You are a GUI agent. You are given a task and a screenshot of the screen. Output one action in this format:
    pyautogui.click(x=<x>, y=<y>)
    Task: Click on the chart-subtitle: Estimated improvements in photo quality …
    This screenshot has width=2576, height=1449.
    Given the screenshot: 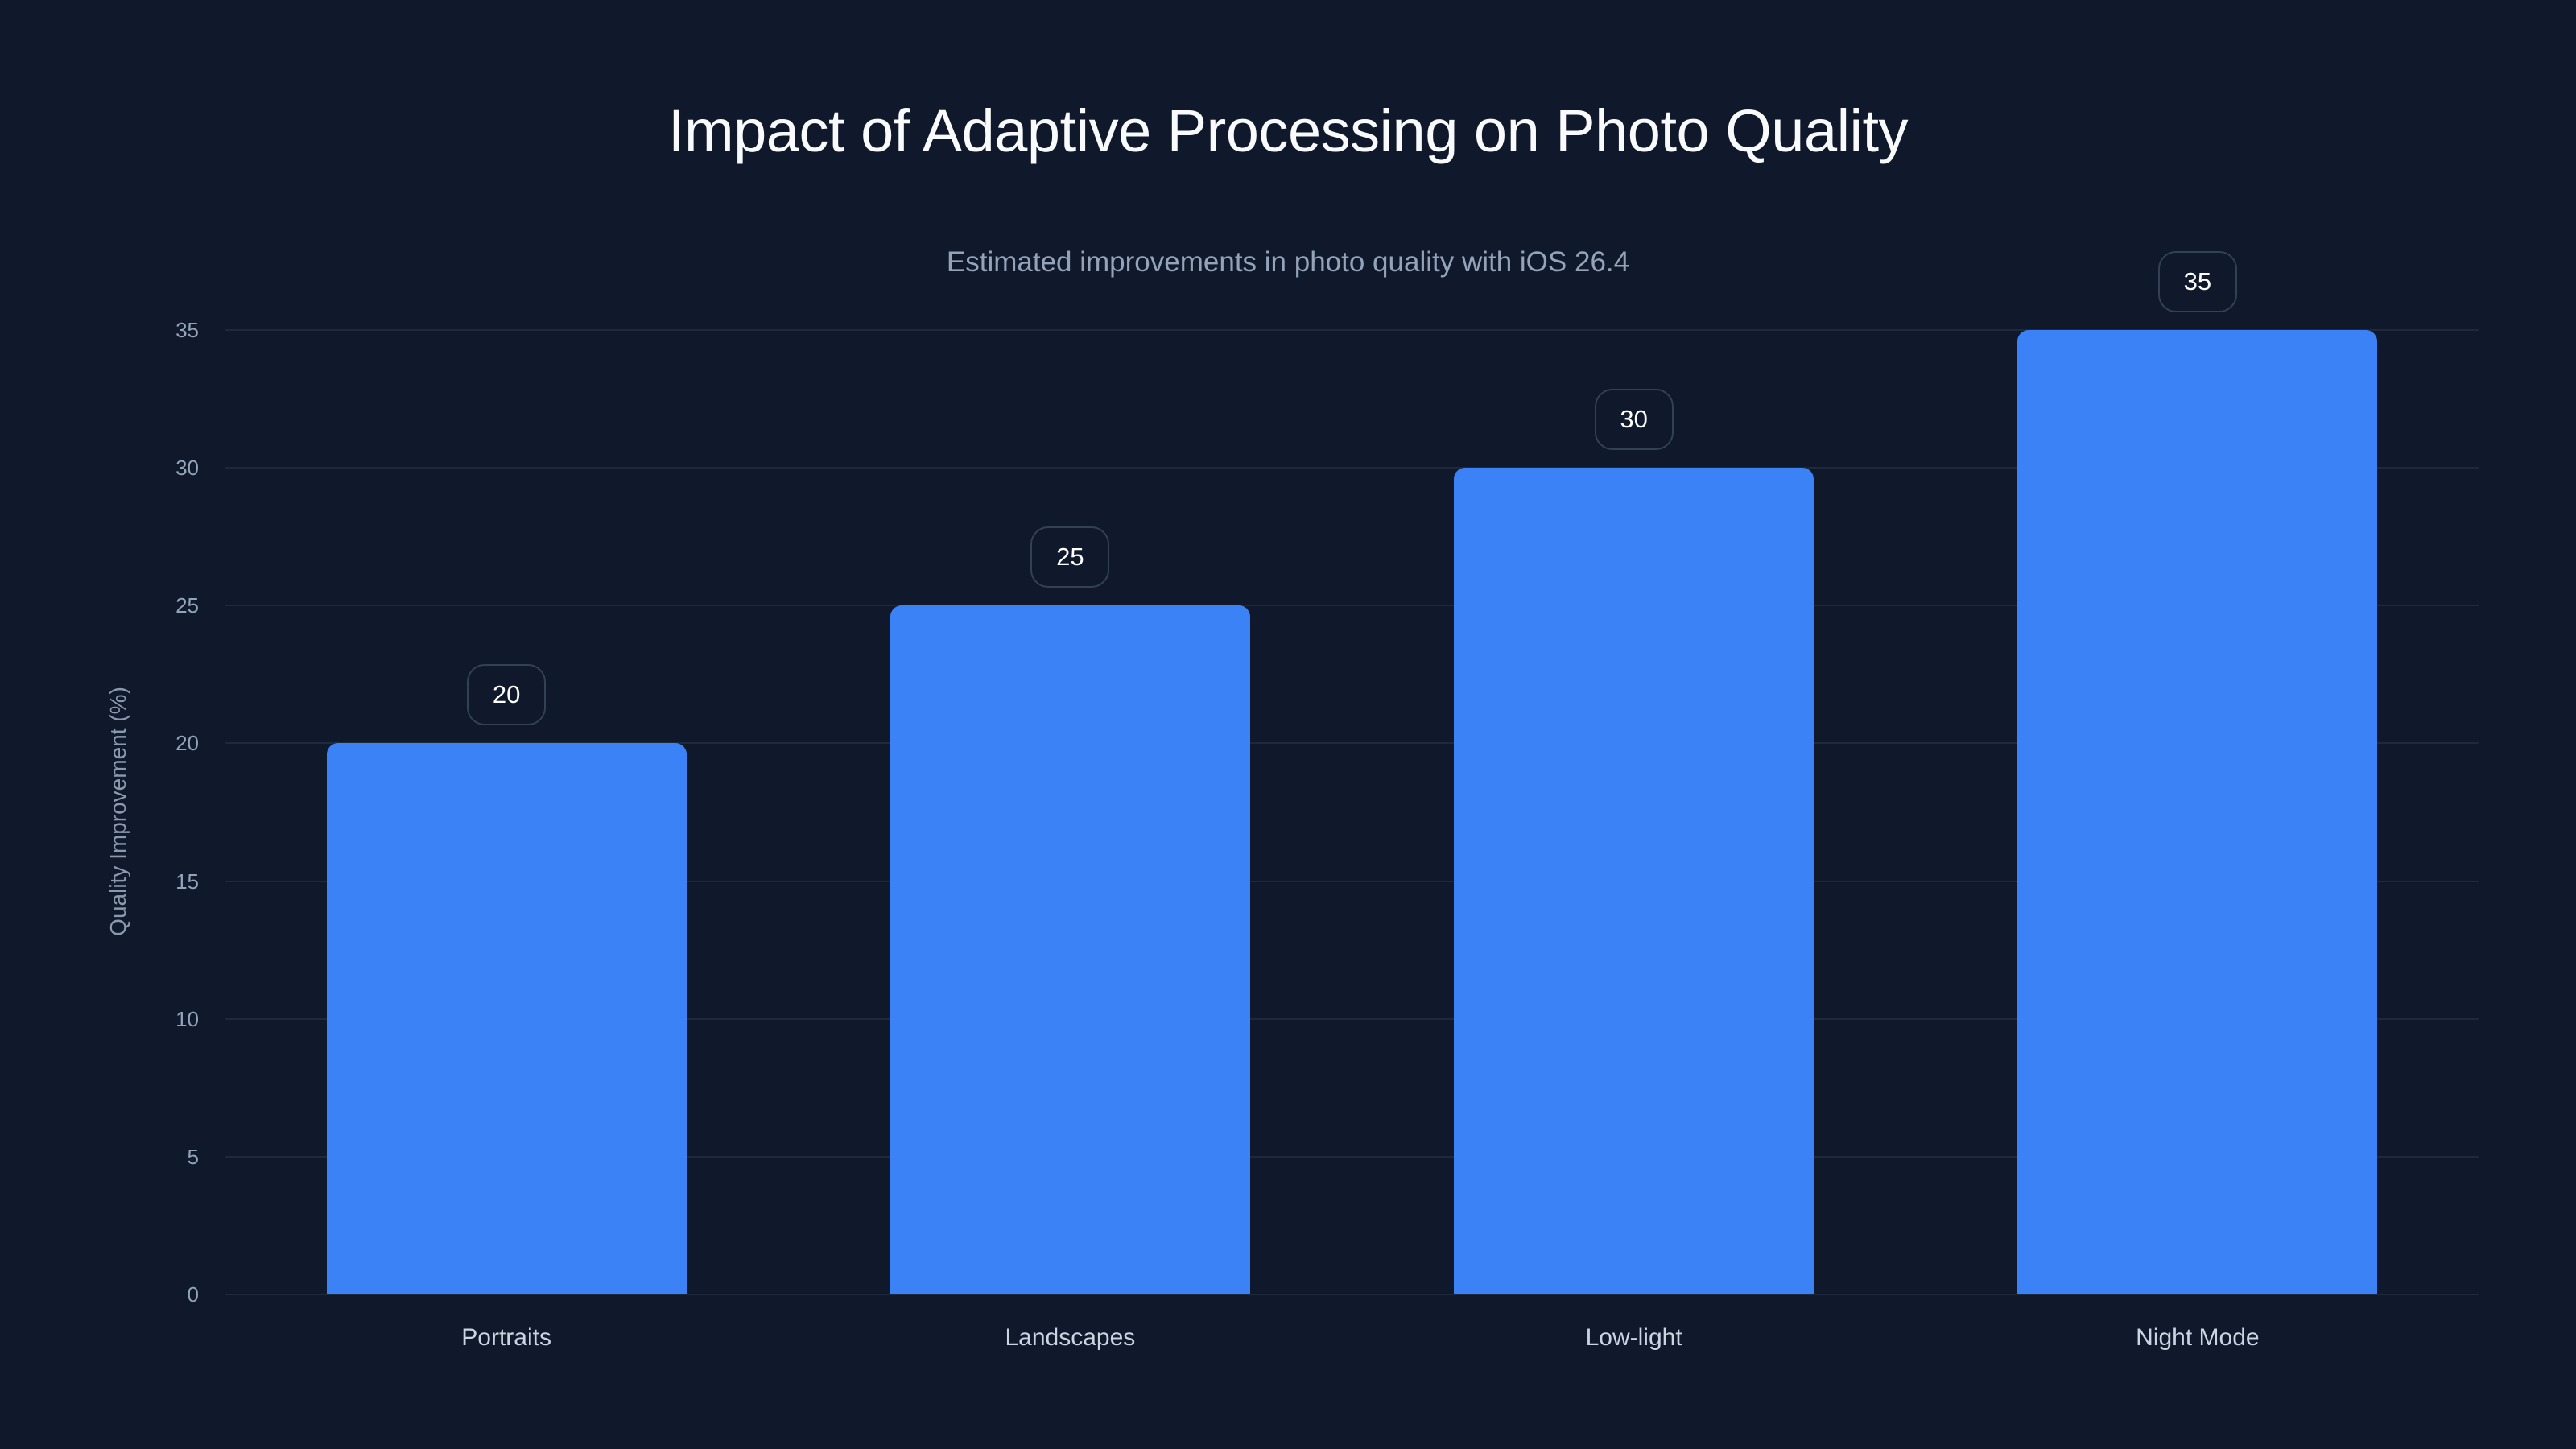 What is the action you would take?
    pyautogui.click(x=1288, y=262)
    